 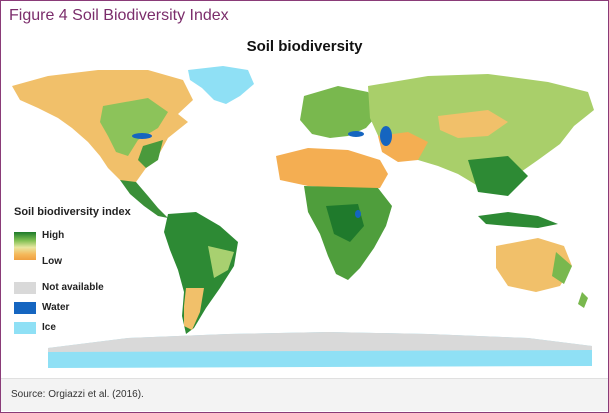 What do you see at coordinates (583, 300) in the screenshot?
I see `new-zealand` at bounding box center [583, 300].